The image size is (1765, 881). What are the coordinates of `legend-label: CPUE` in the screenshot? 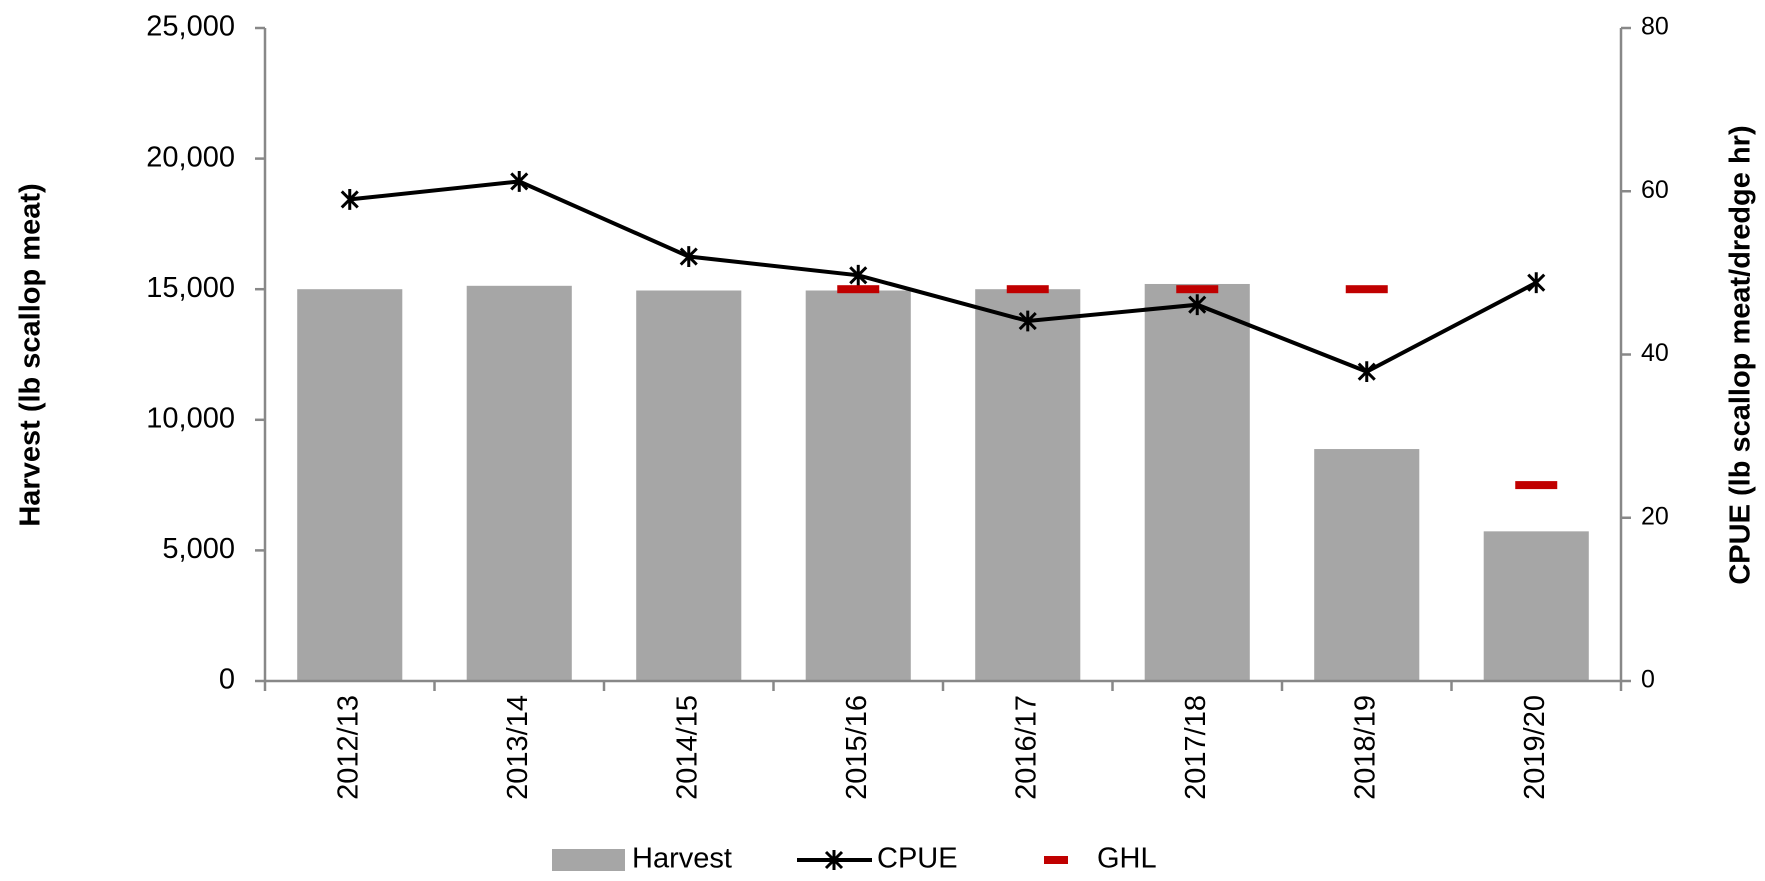 It's located at (917, 859).